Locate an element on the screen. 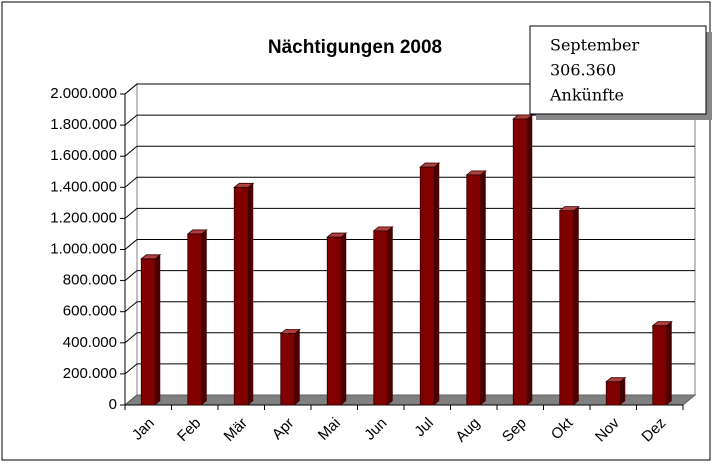 This screenshot has width=715, height=473. y-tick-label: 1.800.000 is located at coordinates (83, 124).